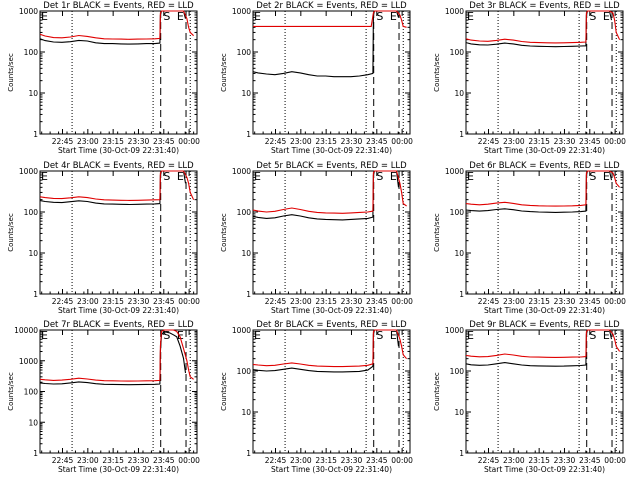 The height and width of the screenshot is (480, 640). What do you see at coordinates (331, 6) in the screenshot?
I see `panel-title: Det 2r BLACK = Events, RED = LLD` at bounding box center [331, 6].